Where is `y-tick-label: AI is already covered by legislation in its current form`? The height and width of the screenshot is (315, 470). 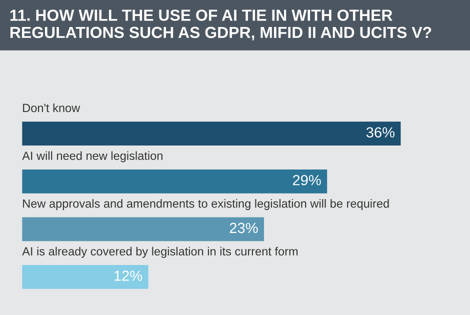
y-tick-label: AI is already covered by legislation in its current form is located at coordinates (160, 252).